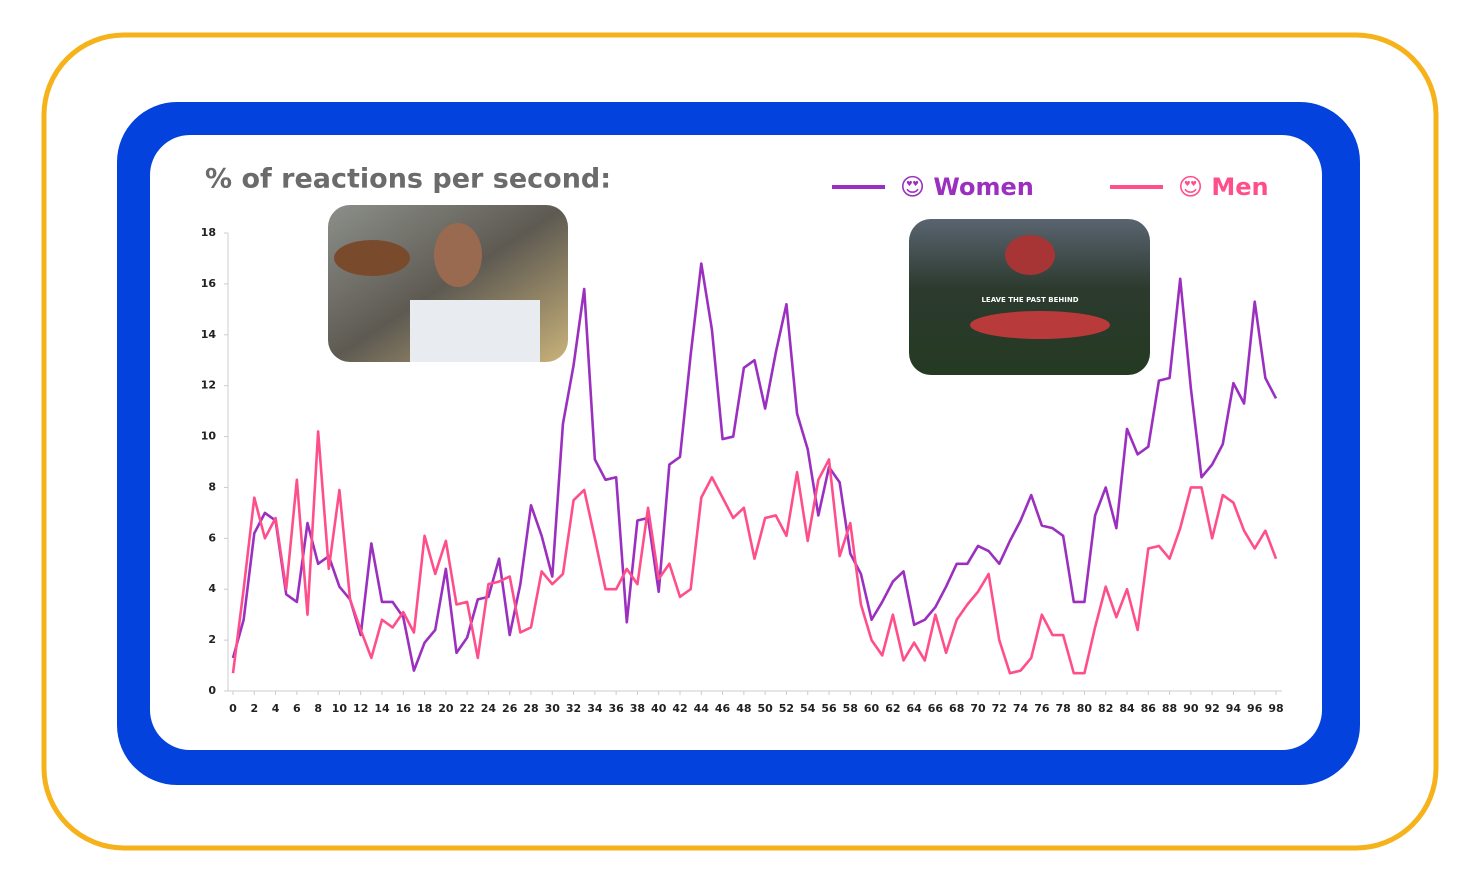 The width and height of the screenshot is (1474, 880). What do you see at coordinates (208, 232) in the screenshot?
I see `y-tick-label: 18` at bounding box center [208, 232].